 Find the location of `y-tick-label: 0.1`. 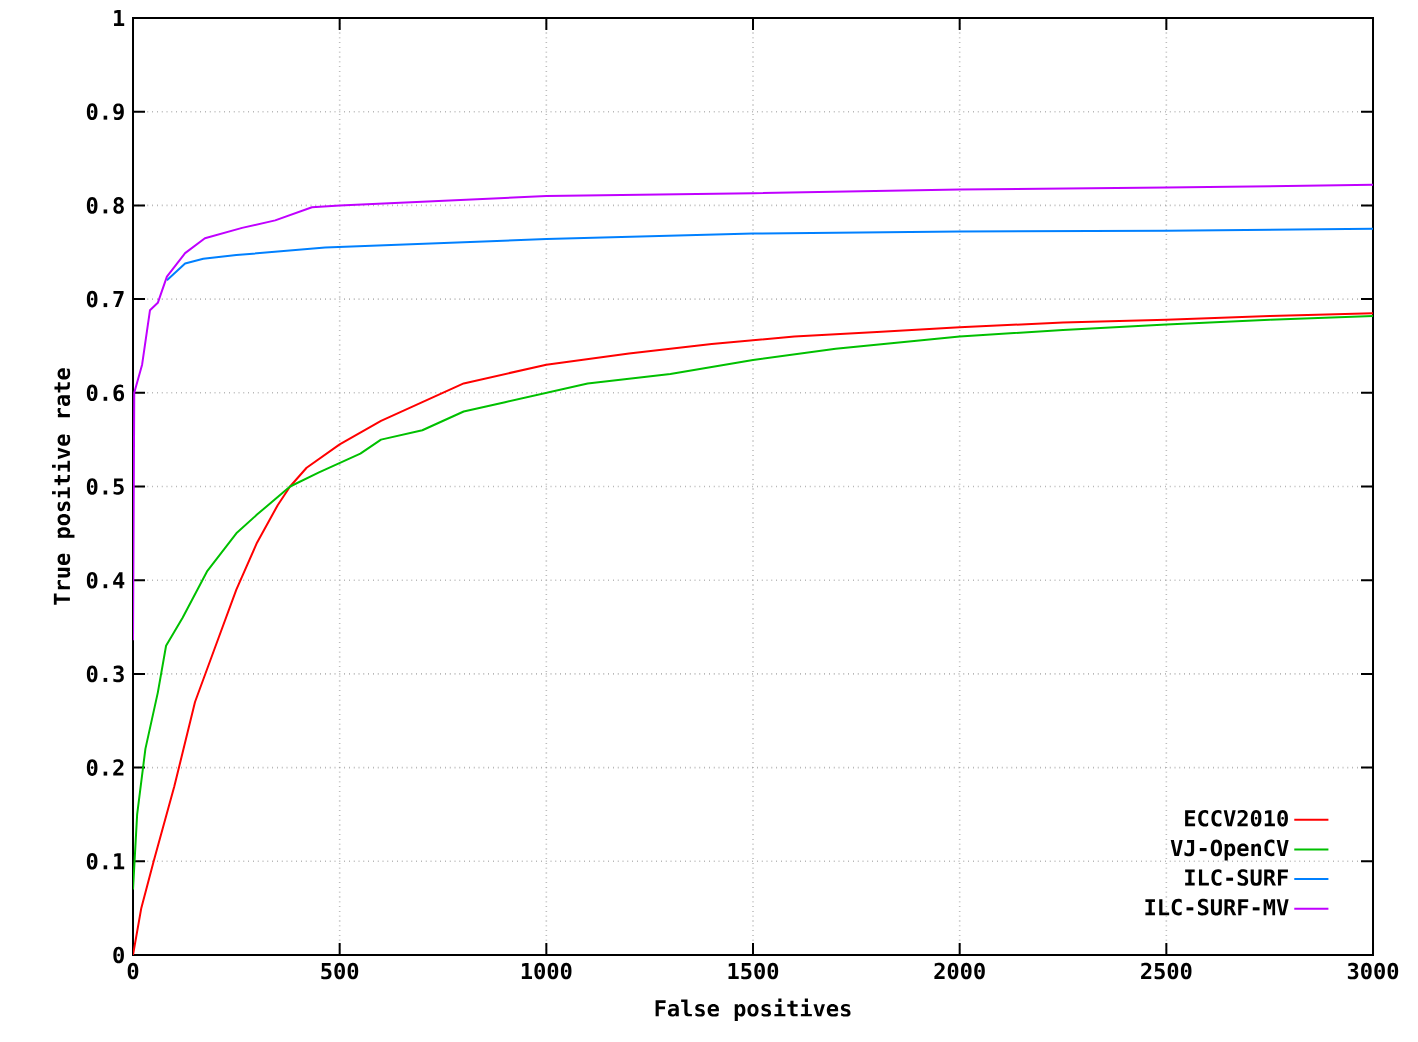

y-tick-label: 0.1 is located at coordinates (105, 861).